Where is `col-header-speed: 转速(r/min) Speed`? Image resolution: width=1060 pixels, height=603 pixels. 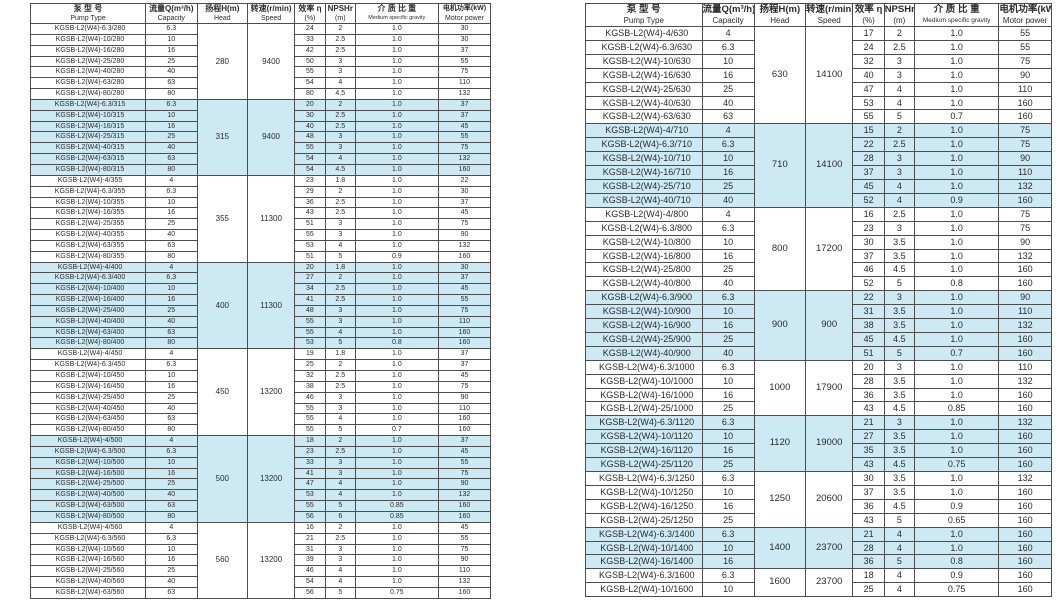
col-header-speed: 转速(r/min) Speed is located at coordinates (829, 15).